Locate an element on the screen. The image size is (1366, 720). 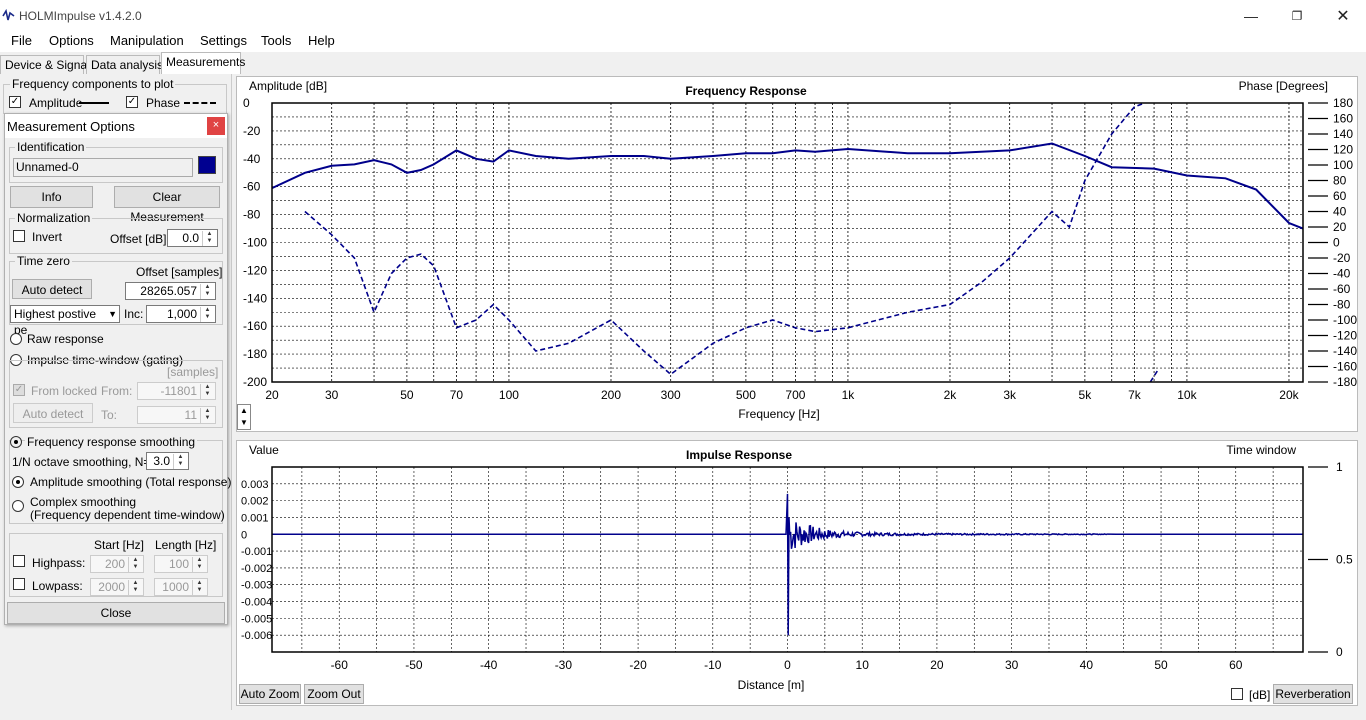
amplitude-smoothing-radio is located at coordinates (18, 482).